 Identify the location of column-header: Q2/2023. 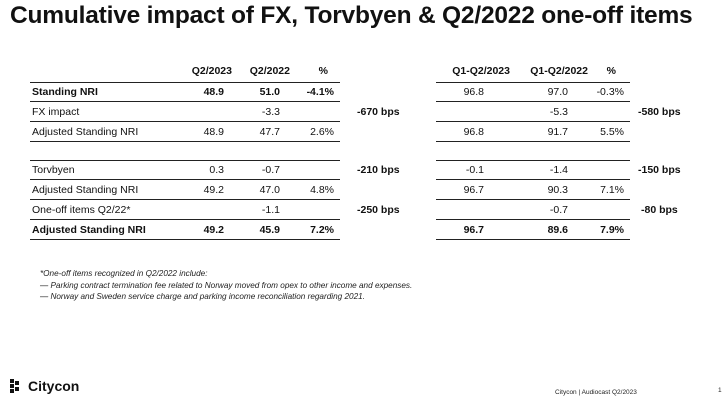
(211, 71).